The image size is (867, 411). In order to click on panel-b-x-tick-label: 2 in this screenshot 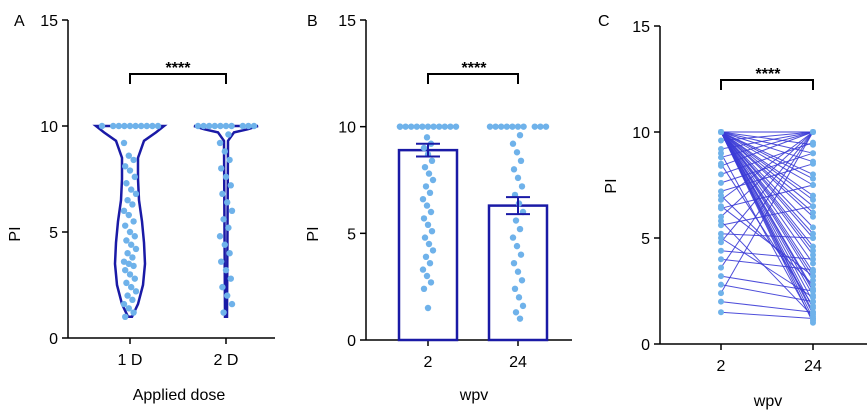, I will do `click(428, 362)`.